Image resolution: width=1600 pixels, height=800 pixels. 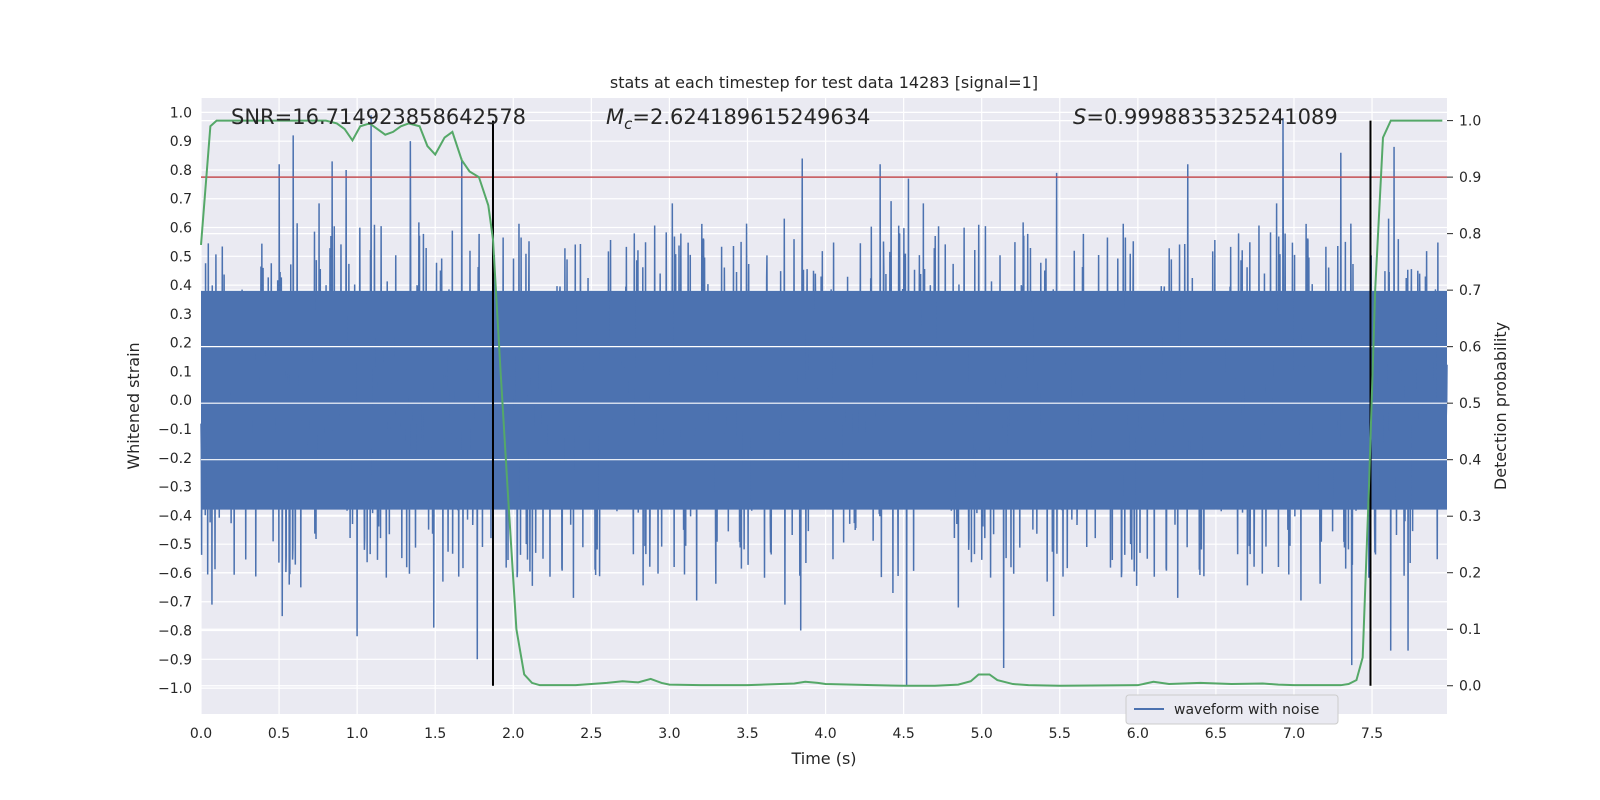 I want to click on y-right-tick-label: 0.3, so click(x=1470, y=517).